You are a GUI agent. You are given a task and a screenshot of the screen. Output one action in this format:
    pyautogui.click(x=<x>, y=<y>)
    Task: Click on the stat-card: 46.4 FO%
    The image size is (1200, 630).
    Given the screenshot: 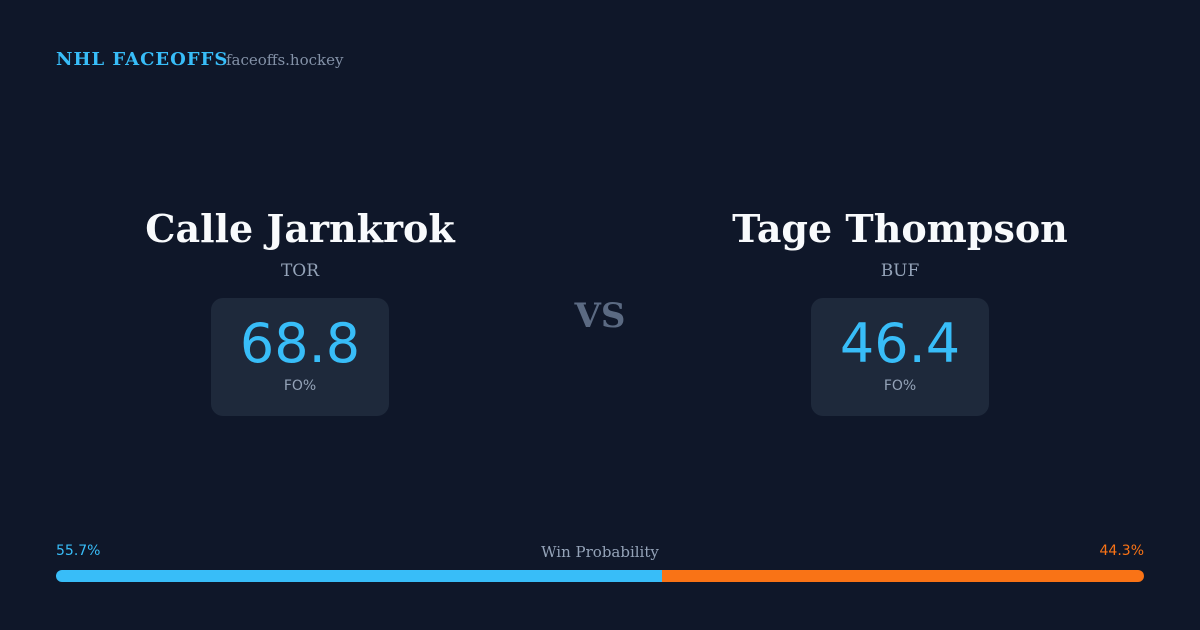 What is the action you would take?
    pyautogui.click(x=900, y=357)
    